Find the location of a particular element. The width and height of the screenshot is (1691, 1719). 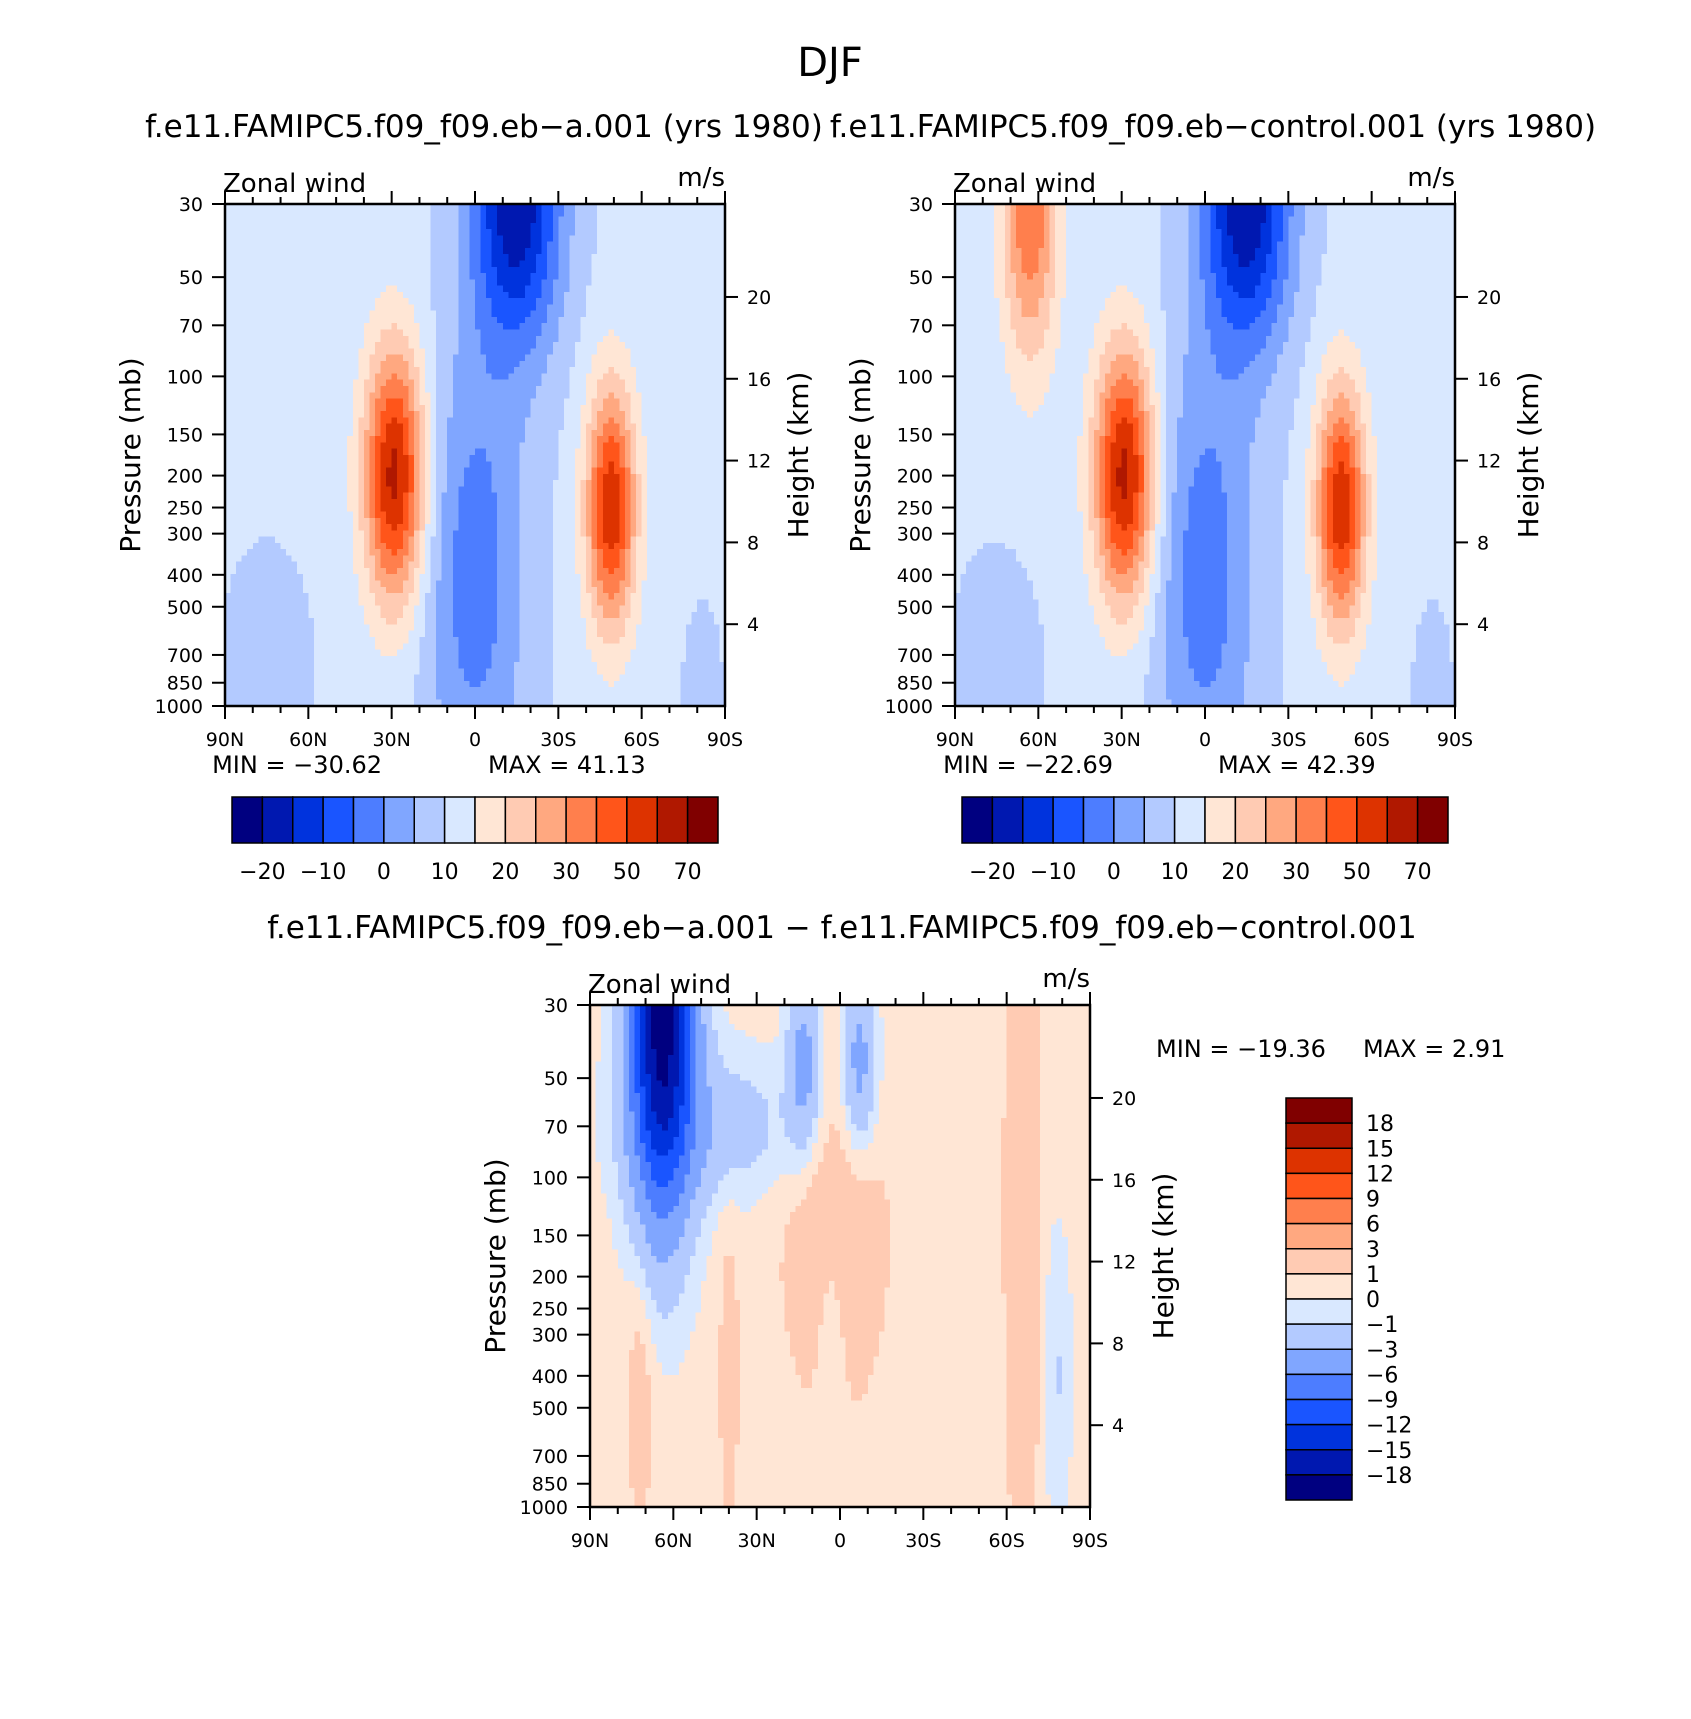

y2-axis-label: Height (km) is located at coordinates (1528, 455).